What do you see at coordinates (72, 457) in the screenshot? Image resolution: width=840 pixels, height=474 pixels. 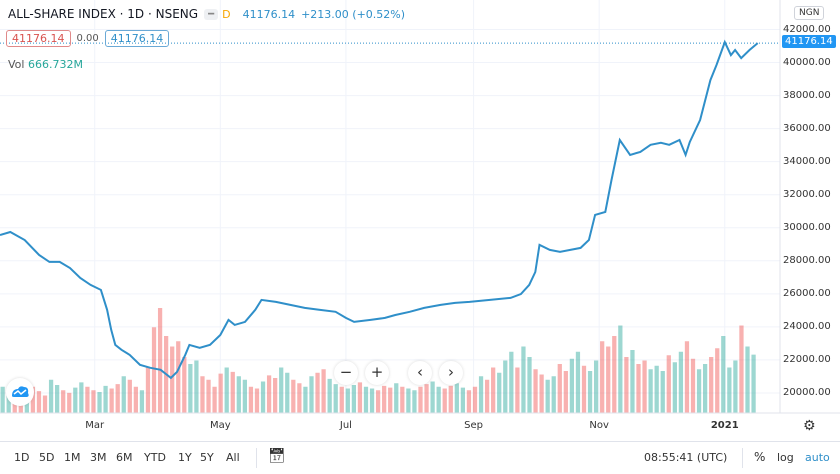 I see `range-button-1m: 1M` at bounding box center [72, 457].